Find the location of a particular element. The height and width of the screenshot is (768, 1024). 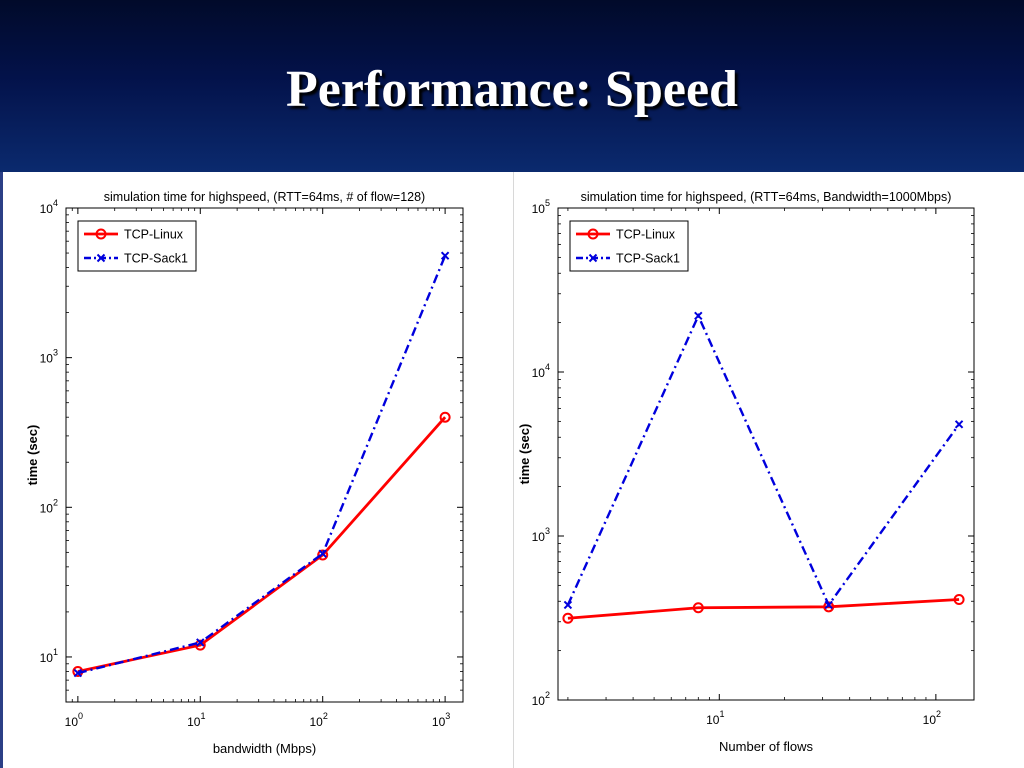

slide-title: Performance: Speed is located at coordinates (512, 89).